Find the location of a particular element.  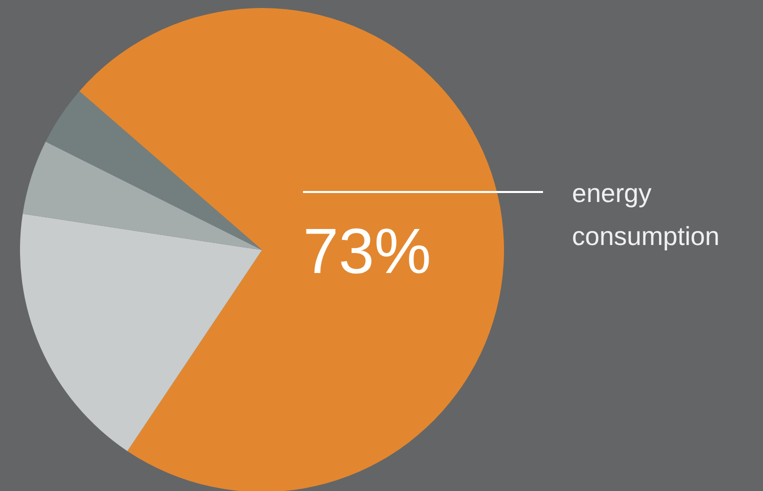

slice-label: energy consumption is located at coordinates (646, 214).